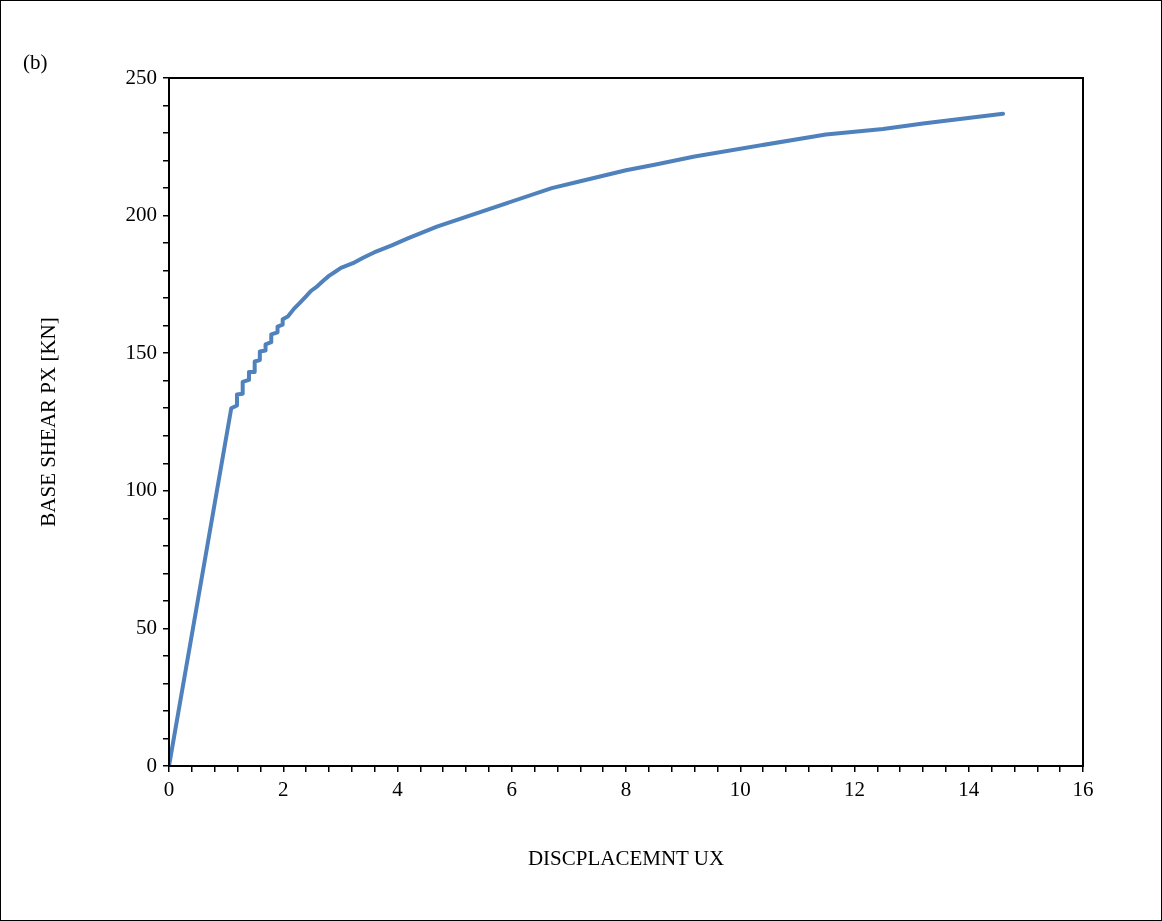 The image size is (1162, 921). I want to click on y-tick-label: 0, so click(151, 764).